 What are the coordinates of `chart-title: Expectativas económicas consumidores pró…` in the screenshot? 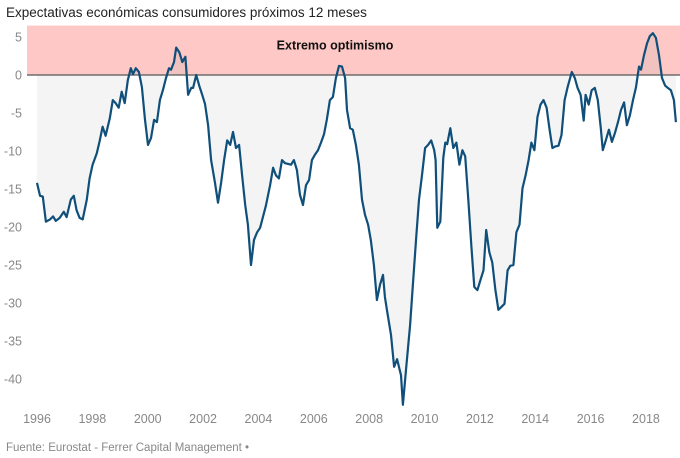 It's located at (186, 12).